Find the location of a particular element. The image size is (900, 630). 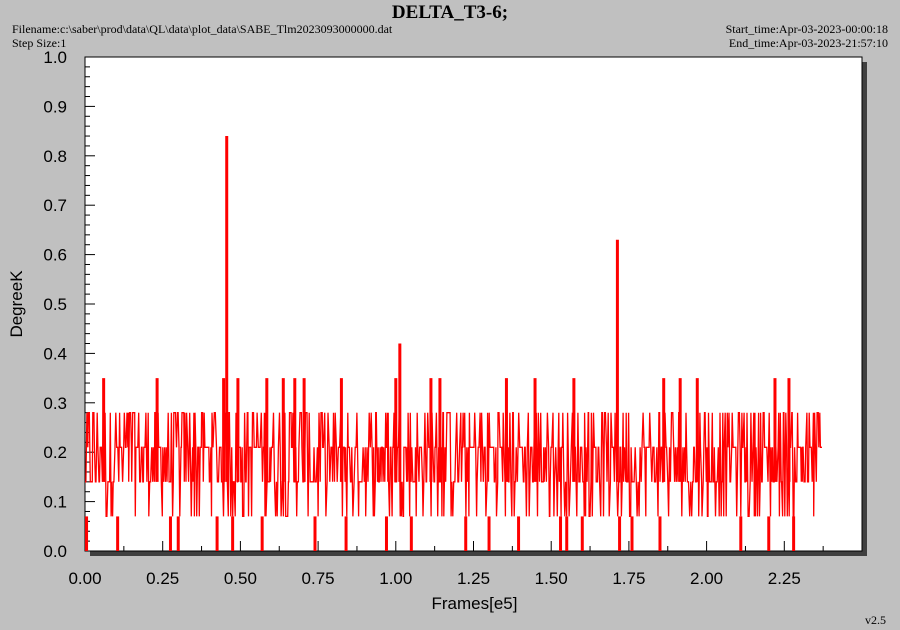

y-tick-label: 1.0 is located at coordinates (55, 57).